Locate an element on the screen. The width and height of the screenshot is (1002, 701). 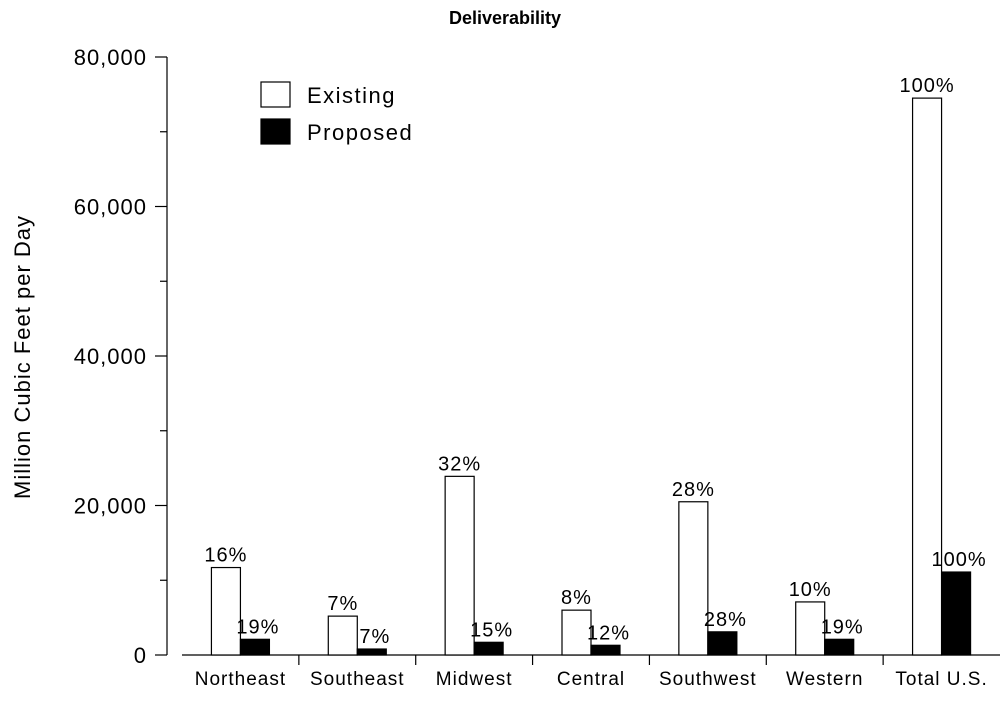
data-label: 12% is located at coordinates (608, 633).